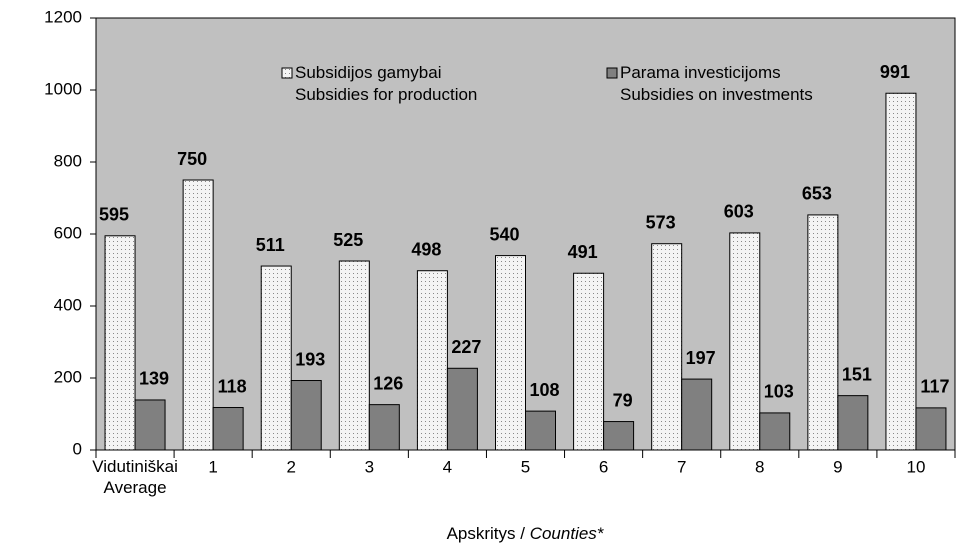 The width and height of the screenshot is (966, 551). Describe the element at coordinates (895, 72) in the screenshot. I see `data-label: 991` at that location.